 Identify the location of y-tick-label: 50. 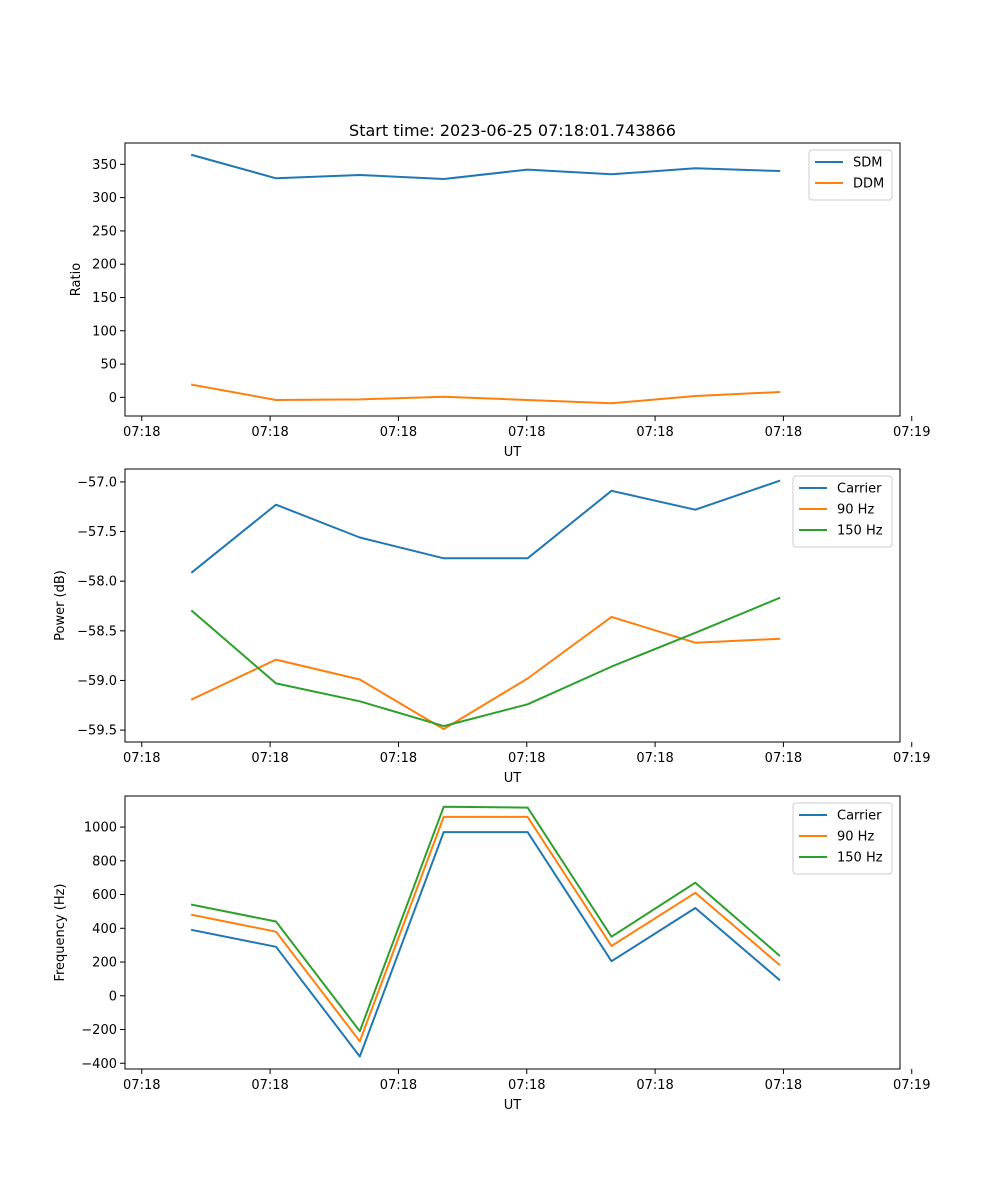
(108, 365).